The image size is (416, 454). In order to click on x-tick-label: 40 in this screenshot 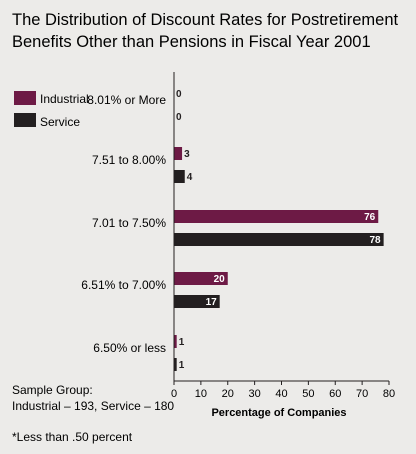, I will do `click(281, 394)`.